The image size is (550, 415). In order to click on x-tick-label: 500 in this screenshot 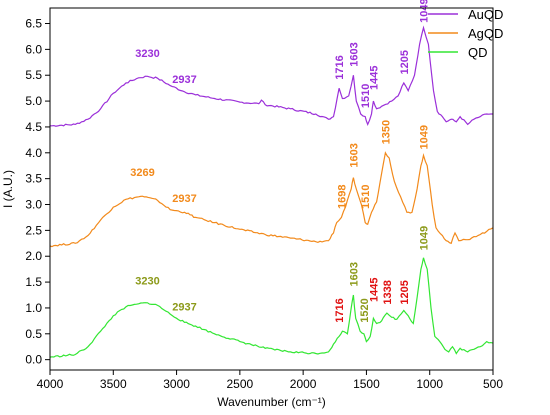, I will do `click(493, 384)`.